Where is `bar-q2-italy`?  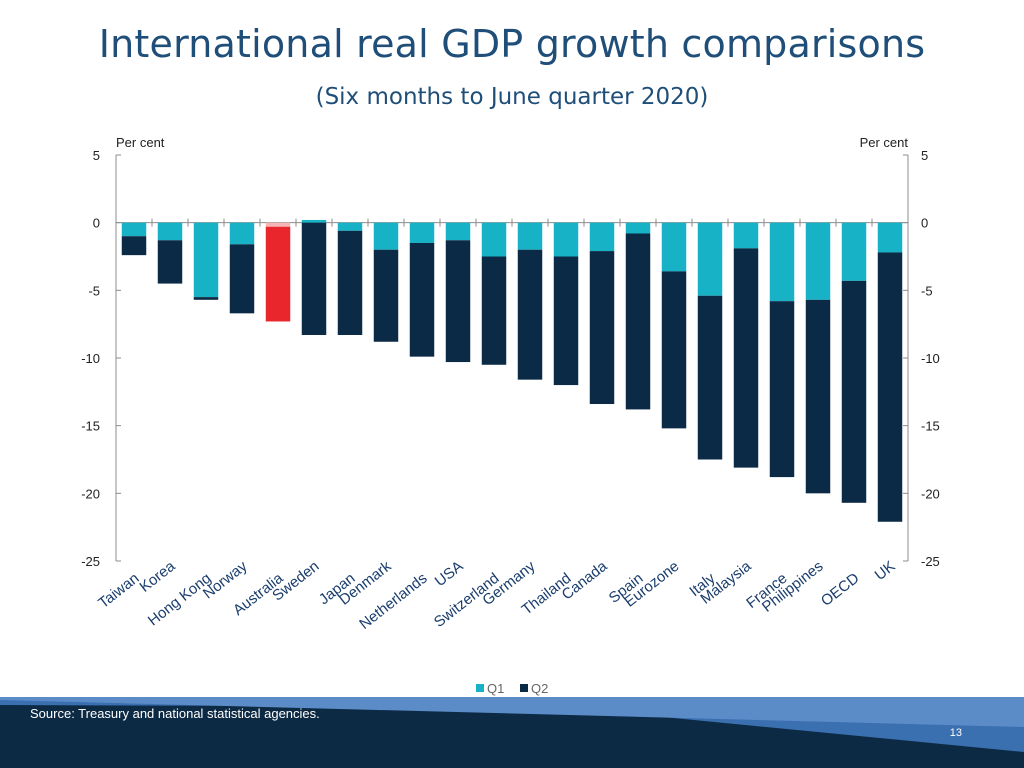
bar-q2-italy is located at coordinates (710, 377).